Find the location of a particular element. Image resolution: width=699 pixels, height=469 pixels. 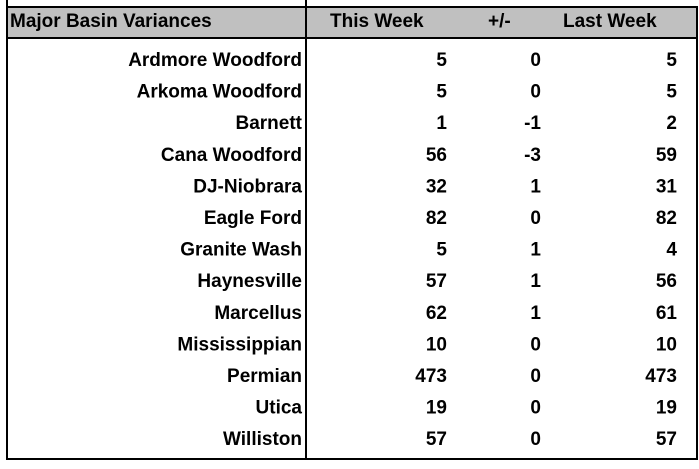

last-week: 10 is located at coordinates (666, 344).